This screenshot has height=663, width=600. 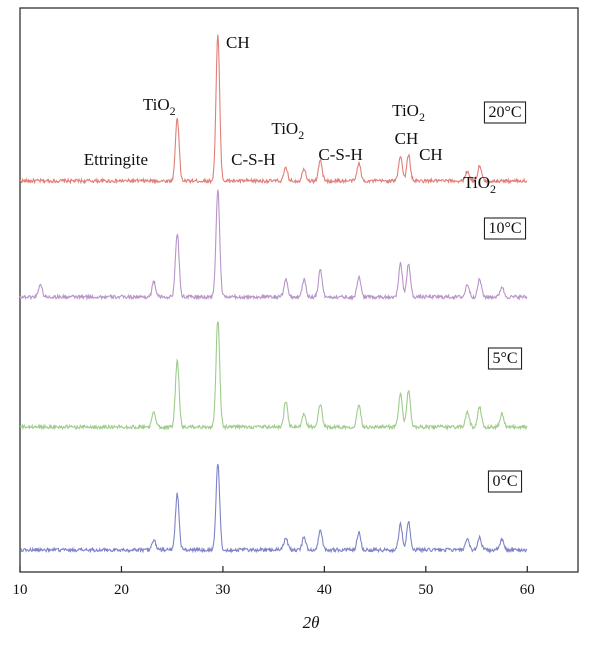 What do you see at coordinates (324, 590) in the screenshot?
I see `x-tick-label: 40` at bounding box center [324, 590].